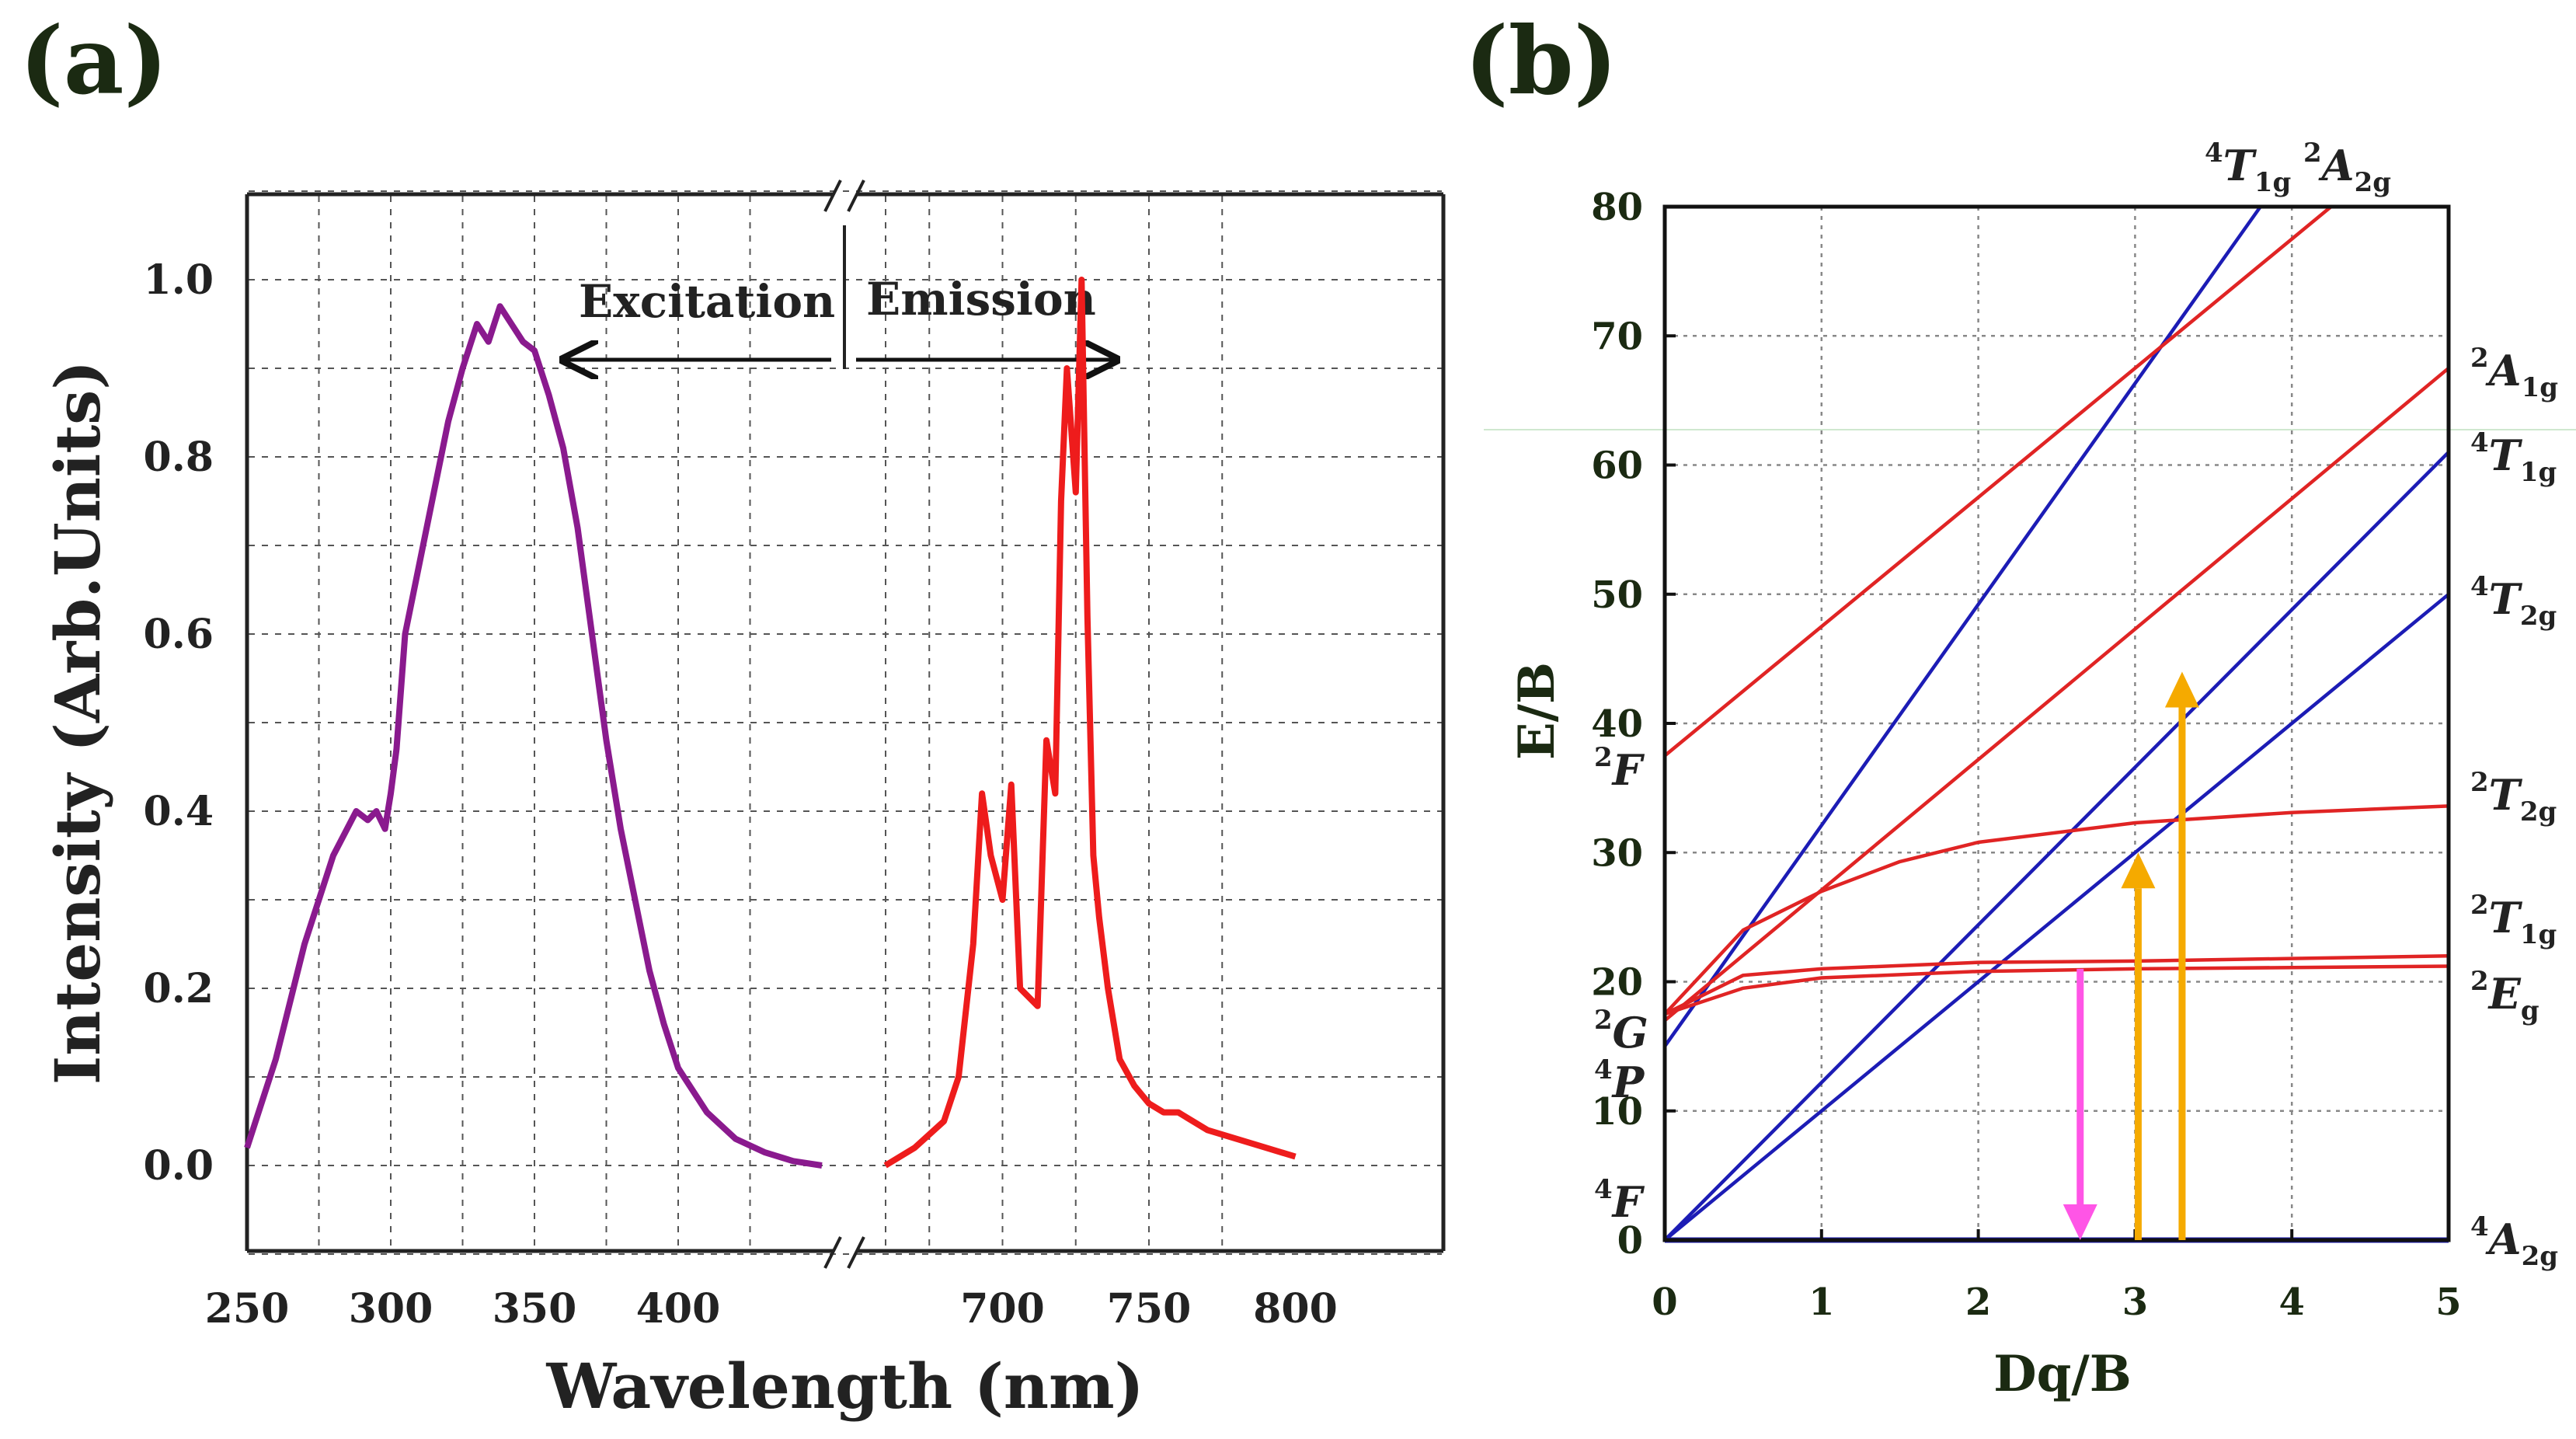 This screenshot has height=1439, width=2576. I want to click on term-4T2g: 4T2g, so click(2513, 601).